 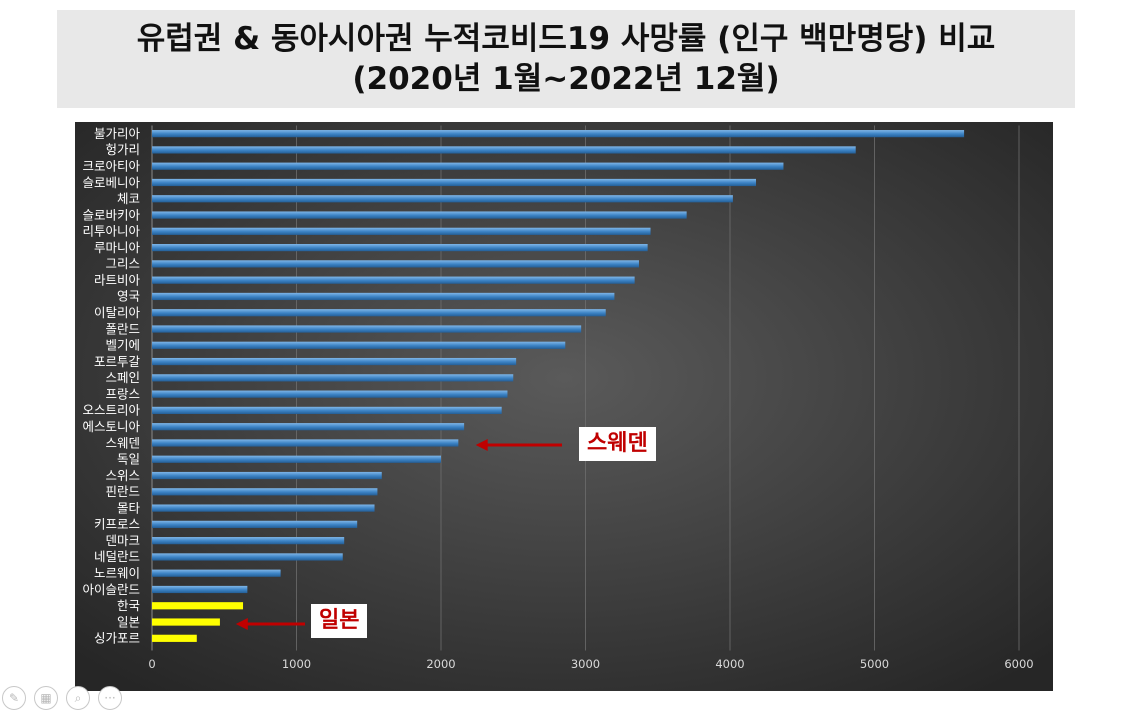 What do you see at coordinates (122, 263) in the screenshot?
I see `category-label: 그리스` at bounding box center [122, 263].